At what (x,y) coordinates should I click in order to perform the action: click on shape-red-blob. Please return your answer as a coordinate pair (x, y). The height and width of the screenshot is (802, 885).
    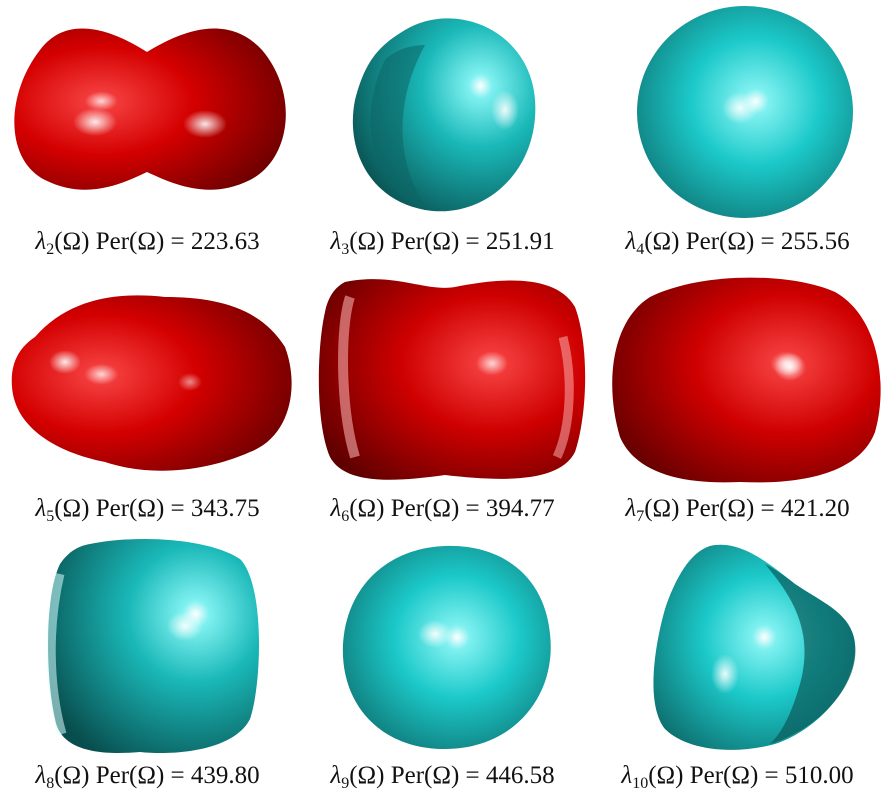
    Looking at the image, I should click on (151, 383).